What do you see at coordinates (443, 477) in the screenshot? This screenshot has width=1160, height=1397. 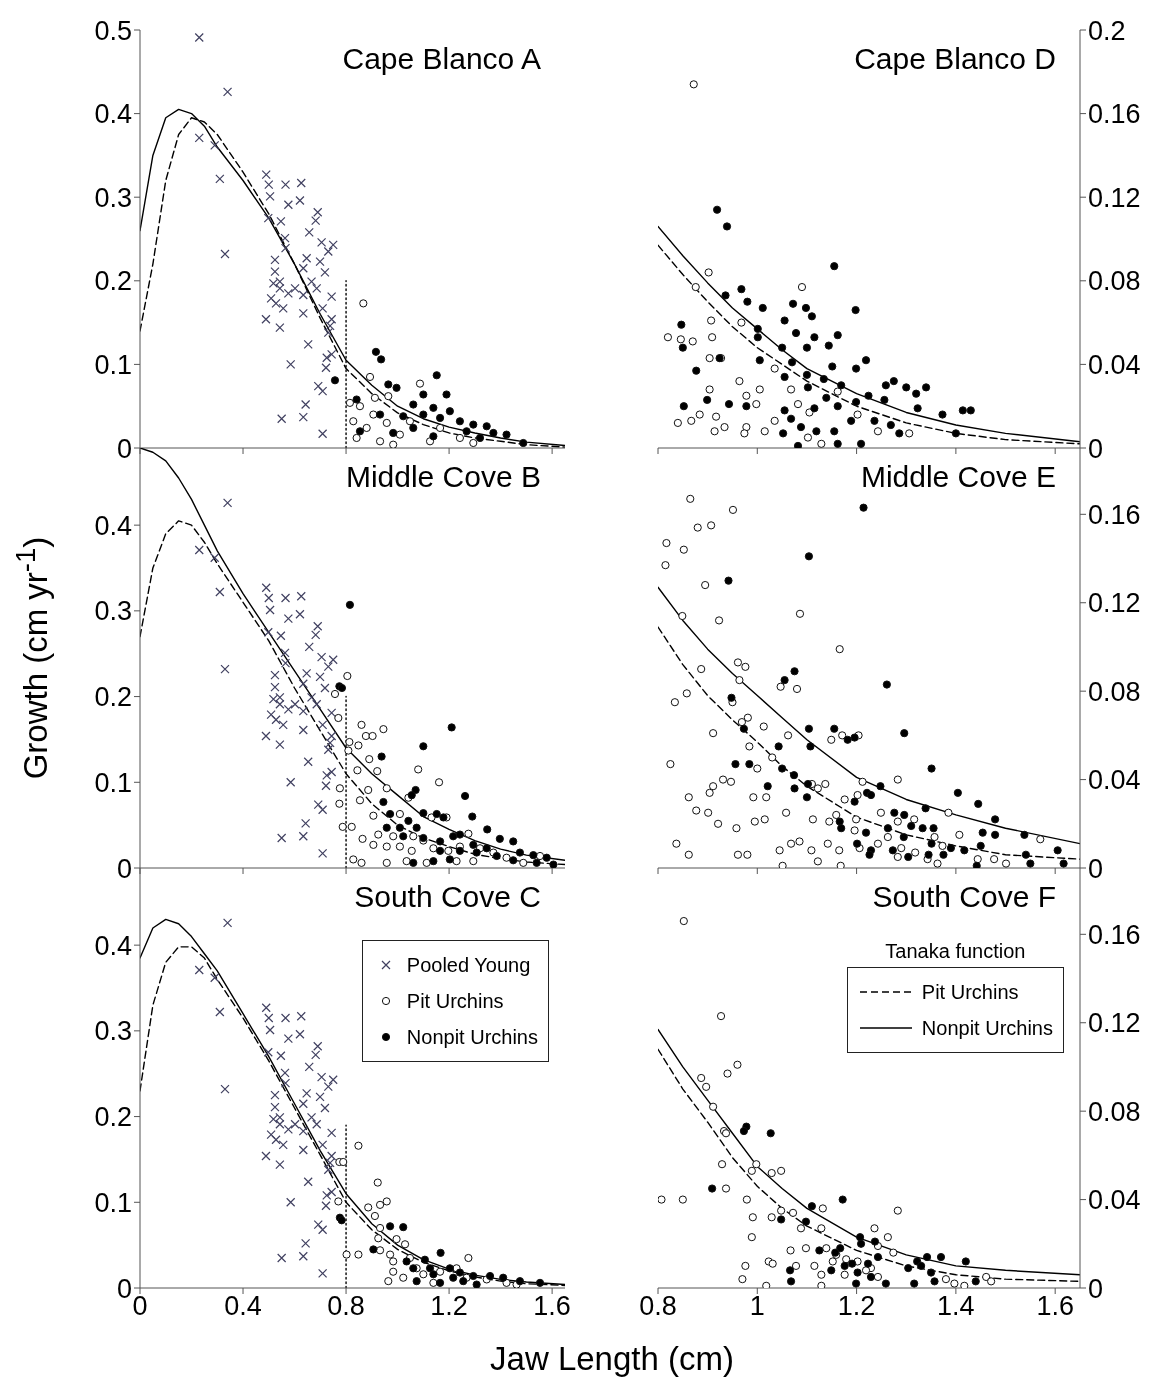 I see `chart-title: Middle Cove B` at bounding box center [443, 477].